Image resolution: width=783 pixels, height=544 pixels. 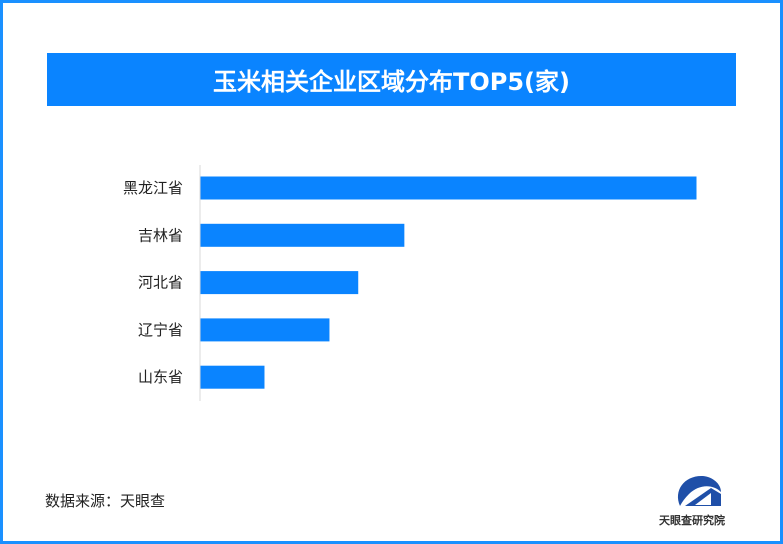 What do you see at coordinates (699, 490) in the screenshot?
I see `tianyancha-logo` at bounding box center [699, 490].